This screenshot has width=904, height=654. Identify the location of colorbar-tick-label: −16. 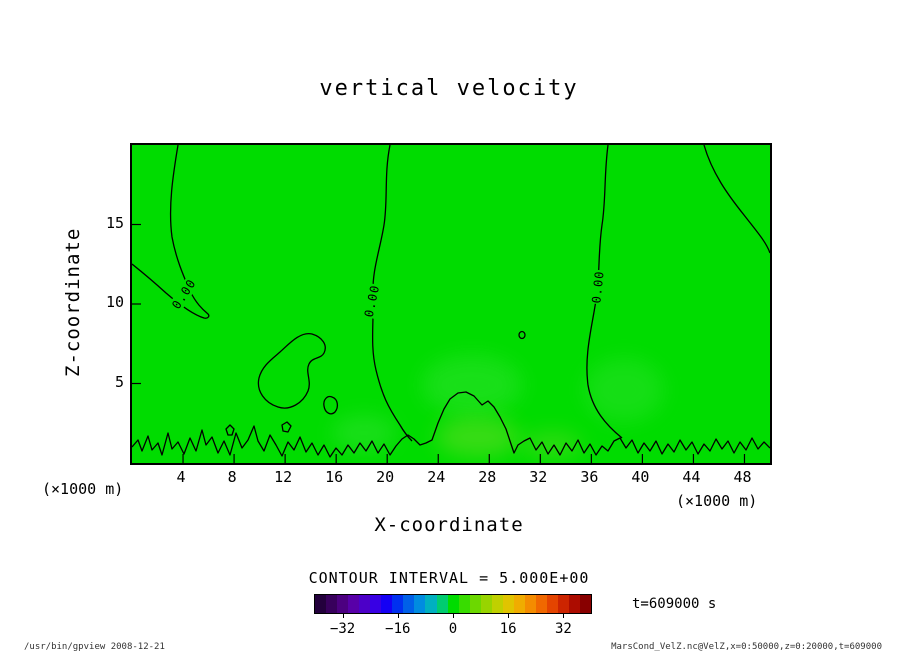
(398, 629).